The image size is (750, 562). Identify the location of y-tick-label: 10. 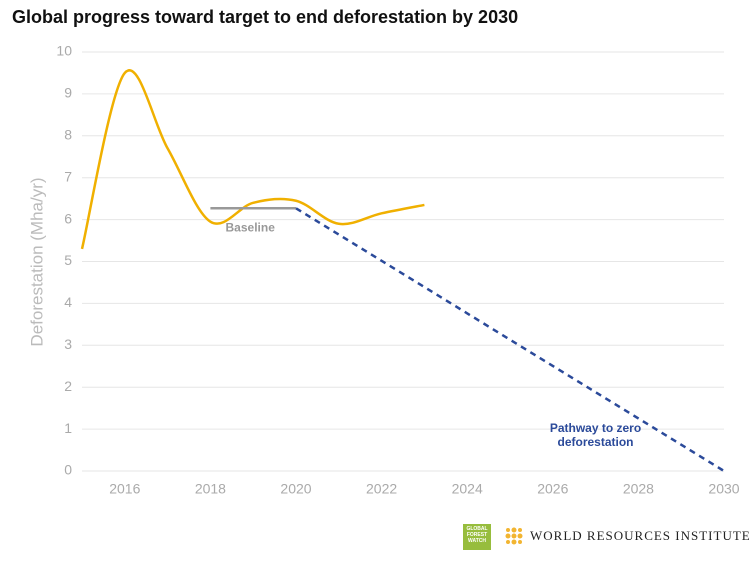
(64, 51).